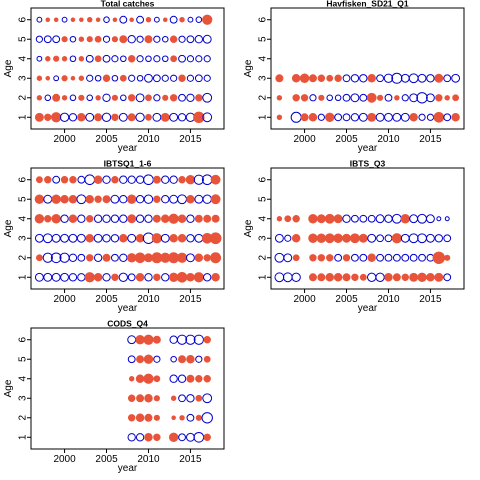 This screenshot has height=480, width=480. I want to click on panel-4: IBTS_Q3 2000 2005 2010 2015 1 2 3 4 5 6 year Age, so click(354, 236).